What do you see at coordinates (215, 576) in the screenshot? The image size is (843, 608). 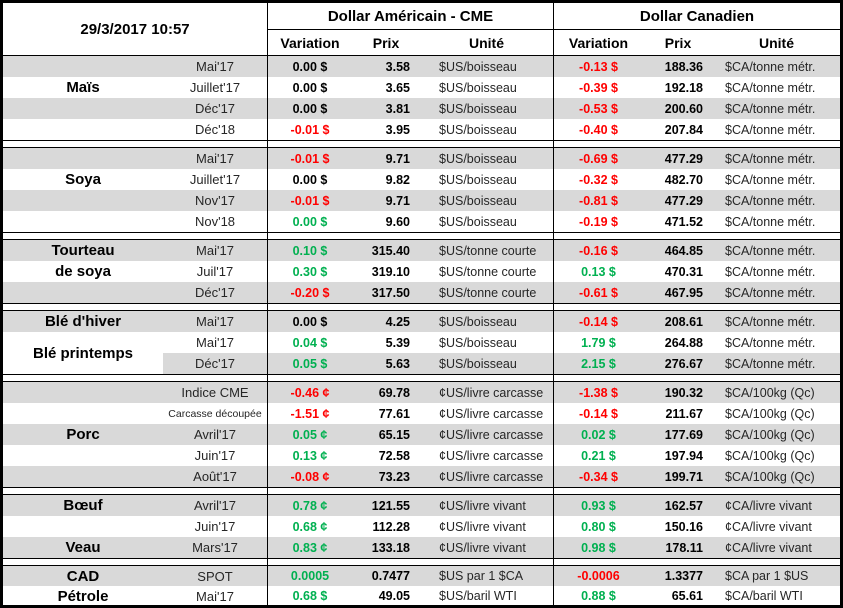 I see `contract-month: SPOT` at bounding box center [215, 576].